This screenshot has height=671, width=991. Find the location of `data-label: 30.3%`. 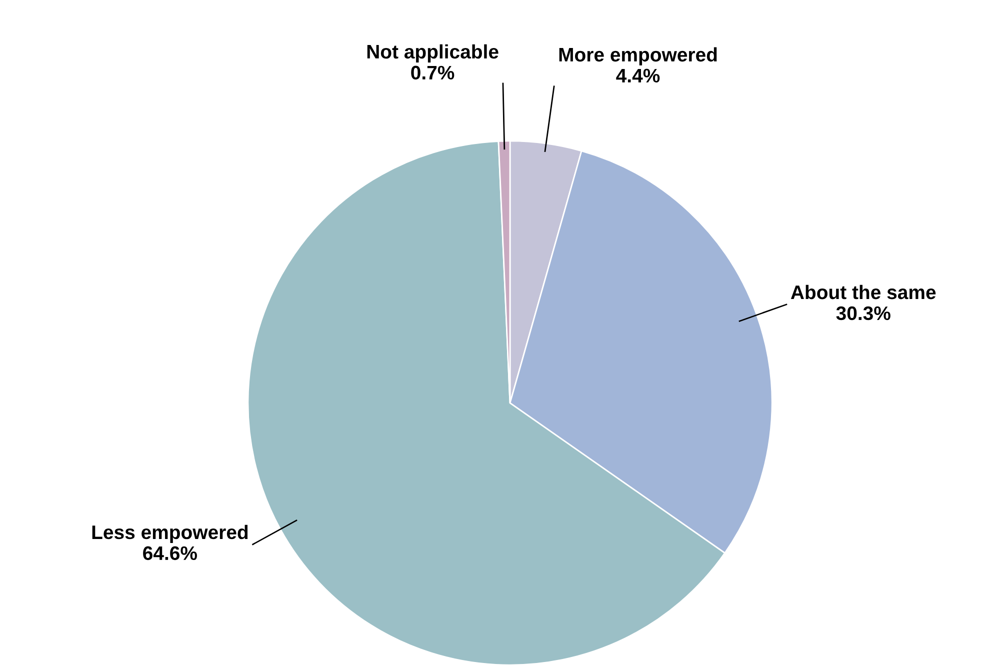

data-label: 30.3% is located at coordinates (863, 313).